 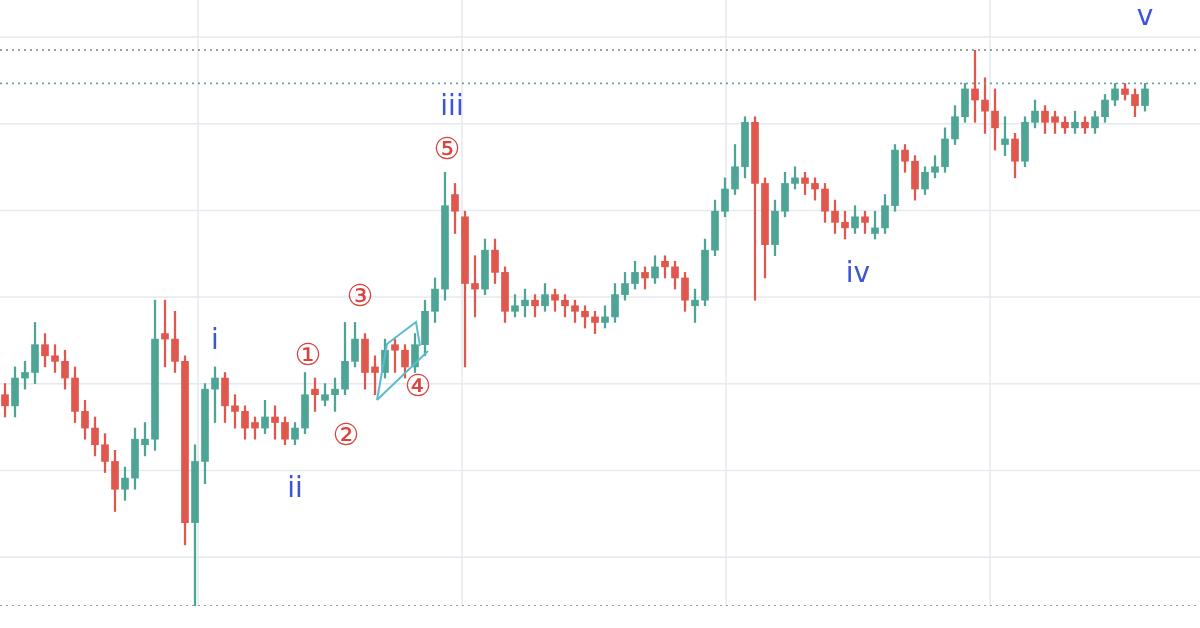 What do you see at coordinates (418, 385) in the screenshot?
I see `annotation: ④` at bounding box center [418, 385].